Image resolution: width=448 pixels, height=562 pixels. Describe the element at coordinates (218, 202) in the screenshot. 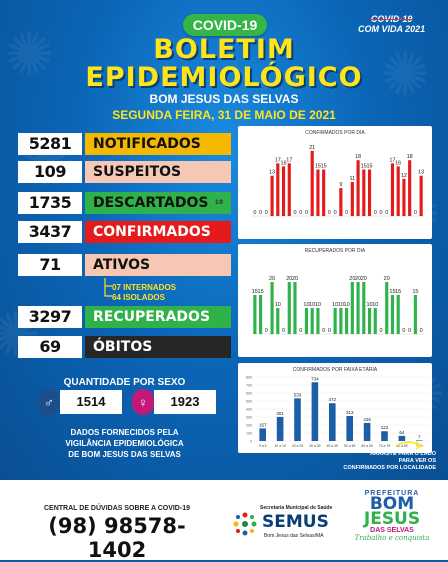

I see `descartados-note: 10` at that location.